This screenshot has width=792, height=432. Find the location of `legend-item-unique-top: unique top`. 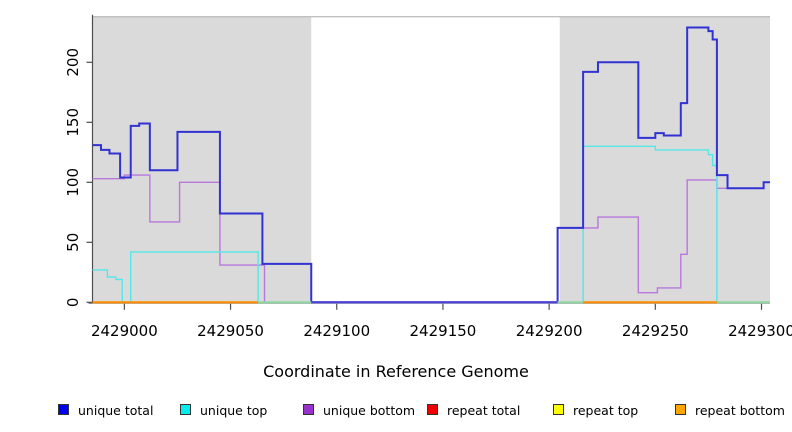

legend-item-unique-top: unique top is located at coordinates (224, 409).